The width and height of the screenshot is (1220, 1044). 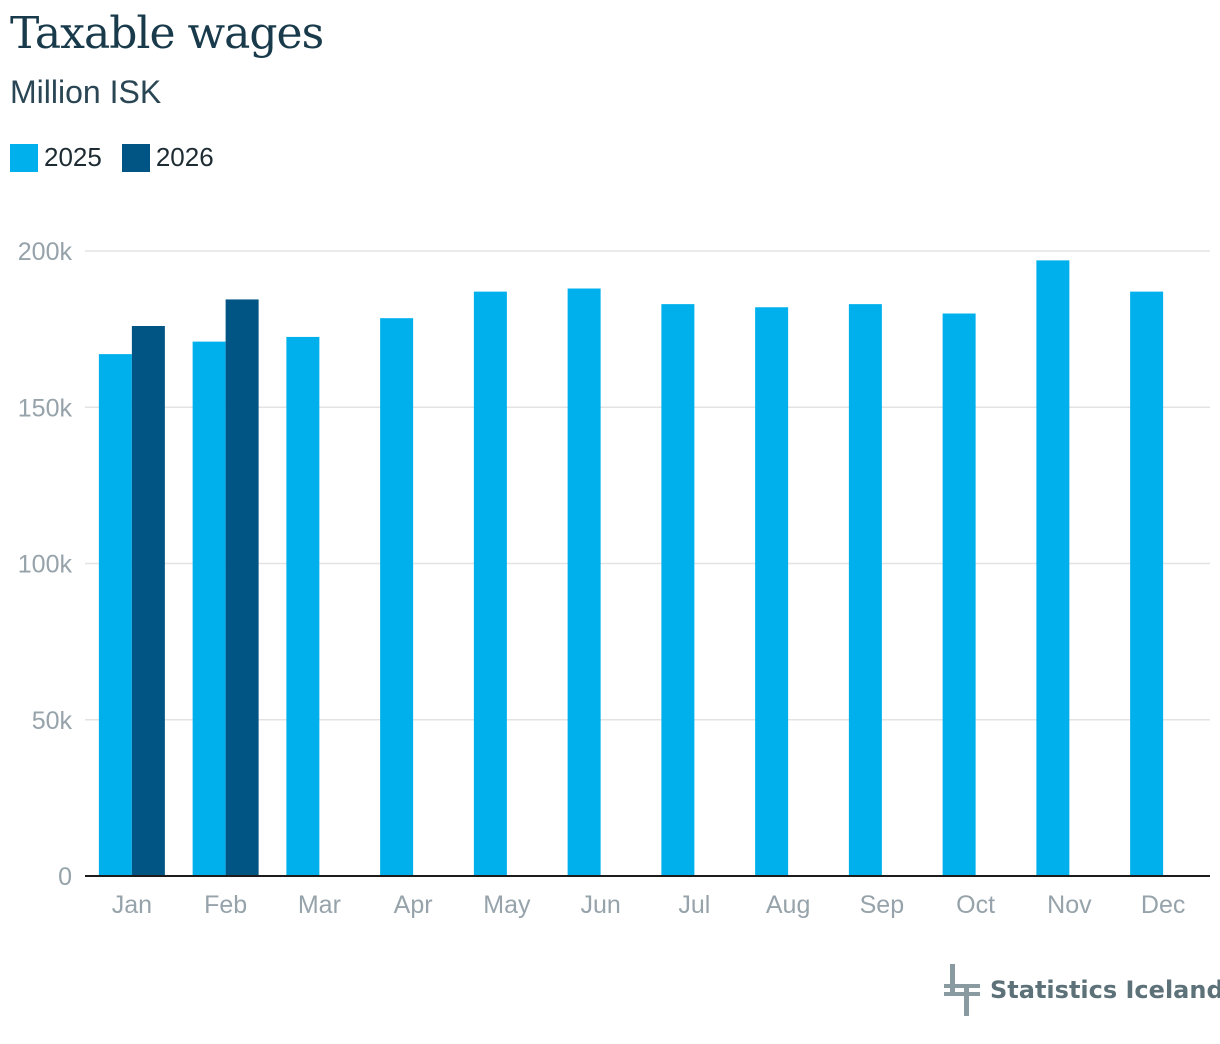 I want to click on legend-label-2026: 2026, so click(x=184, y=157).